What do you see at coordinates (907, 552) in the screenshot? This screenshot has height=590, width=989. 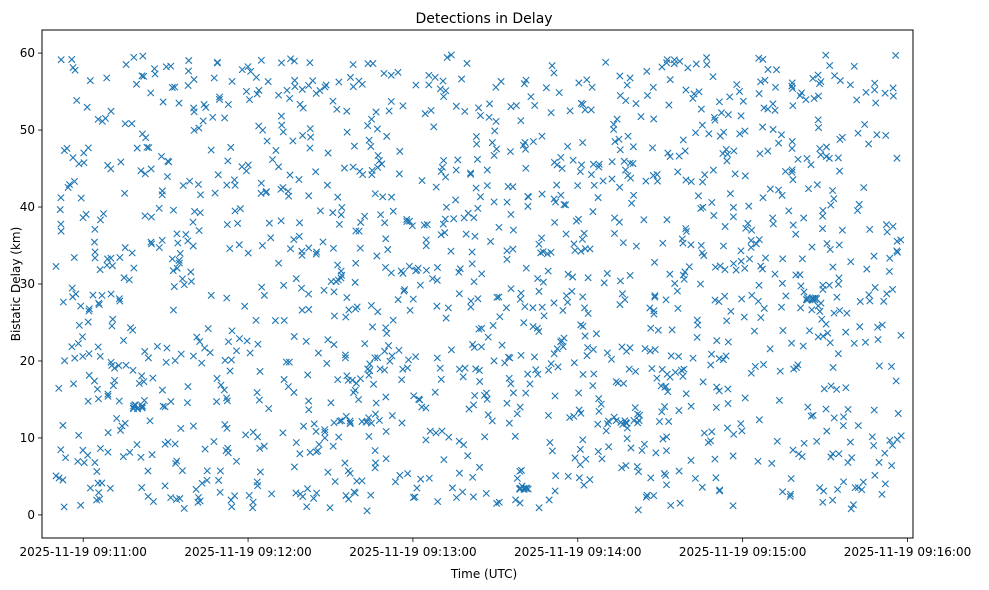 I see `x-tick-label: 2025-11-19 09:16:00` at bounding box center [907, 552].